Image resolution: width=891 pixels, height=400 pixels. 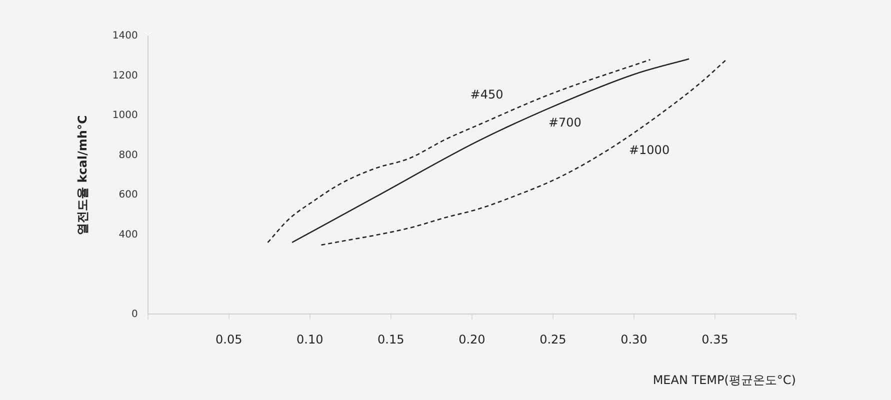 I want to click on y-tick-label: 800, so click(x=128, y=155).